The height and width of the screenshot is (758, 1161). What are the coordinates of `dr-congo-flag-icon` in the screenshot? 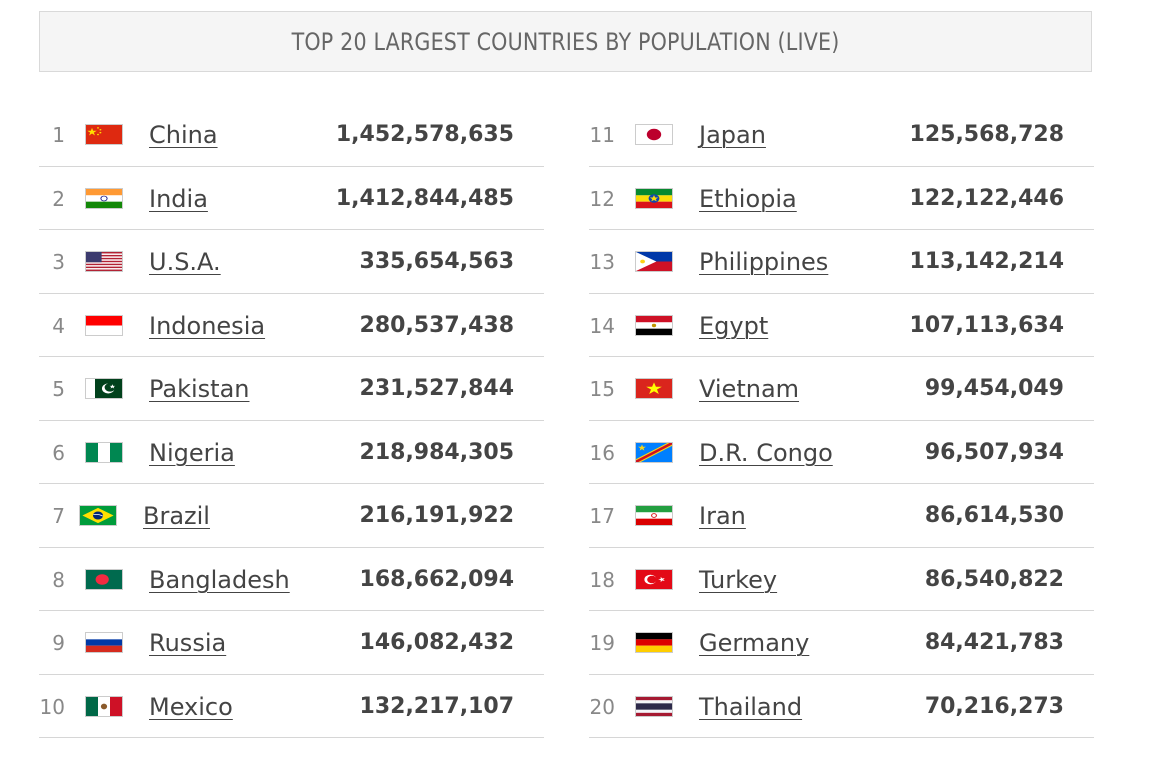 It's located at (654, 452).